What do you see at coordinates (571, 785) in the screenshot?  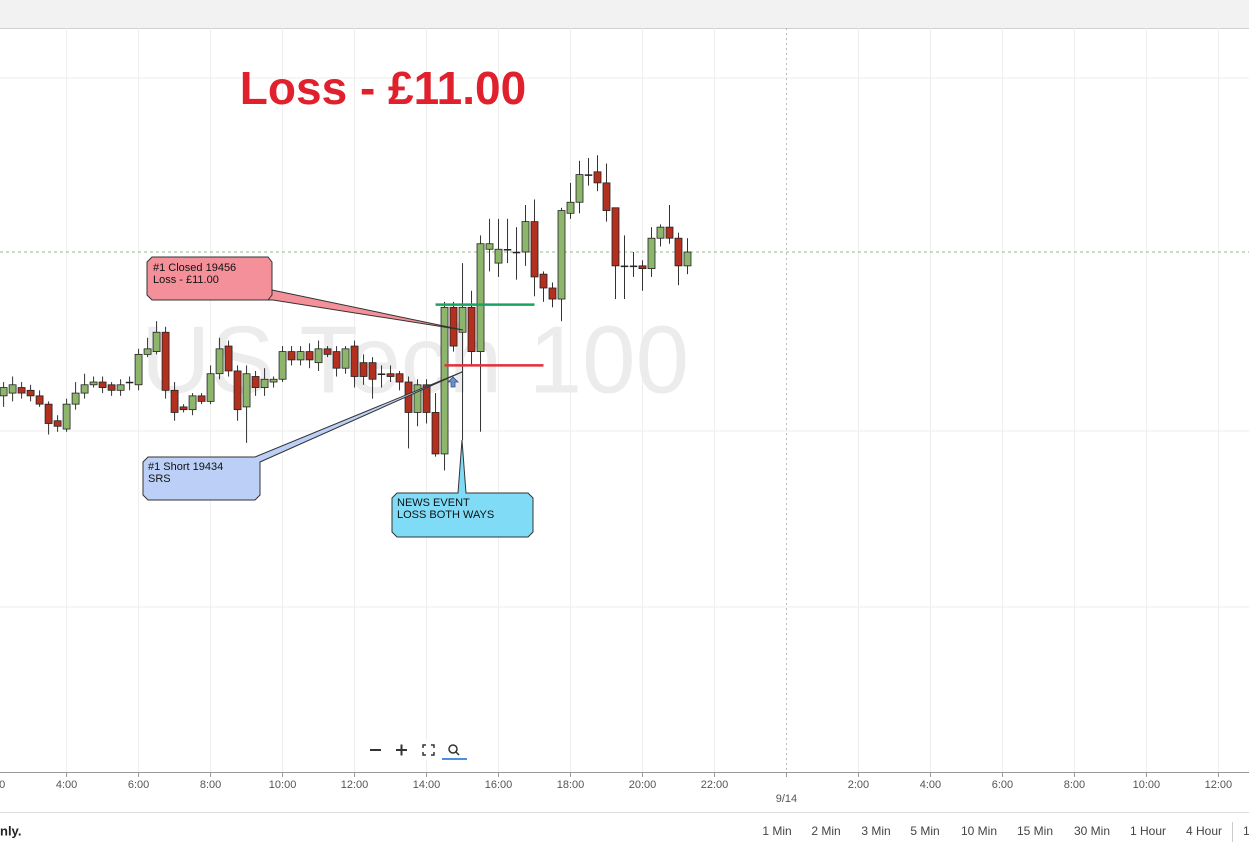 I see `x-tick-label: 18:00` at bounding box center [571, 785].